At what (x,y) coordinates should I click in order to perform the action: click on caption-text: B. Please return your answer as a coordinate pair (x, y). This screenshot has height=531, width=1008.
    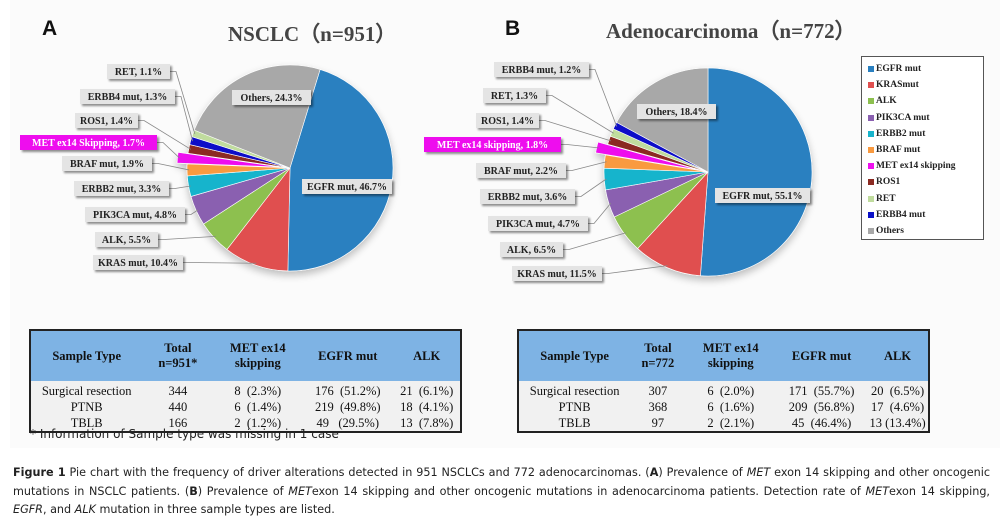
    Looking at the image, I should click on (193, 491).